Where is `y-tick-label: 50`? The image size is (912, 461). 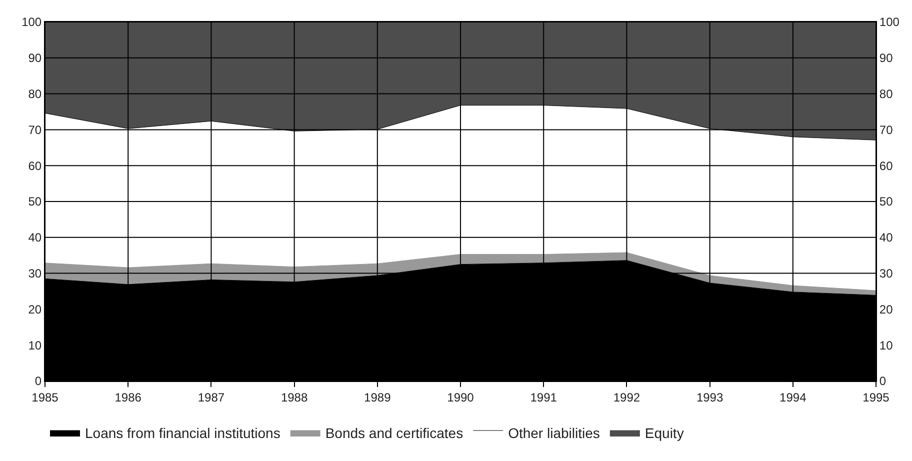
y-tick-label: 50 is located at coordinates (35, 201).